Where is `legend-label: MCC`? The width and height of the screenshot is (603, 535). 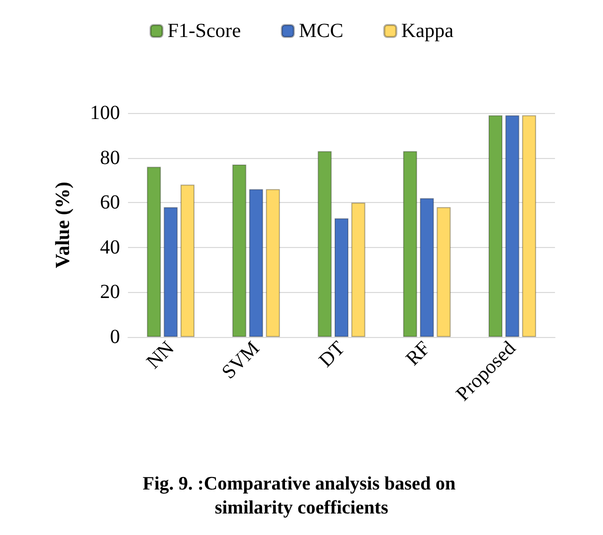 legend-label: MCC is located at coordinates (321, 31).